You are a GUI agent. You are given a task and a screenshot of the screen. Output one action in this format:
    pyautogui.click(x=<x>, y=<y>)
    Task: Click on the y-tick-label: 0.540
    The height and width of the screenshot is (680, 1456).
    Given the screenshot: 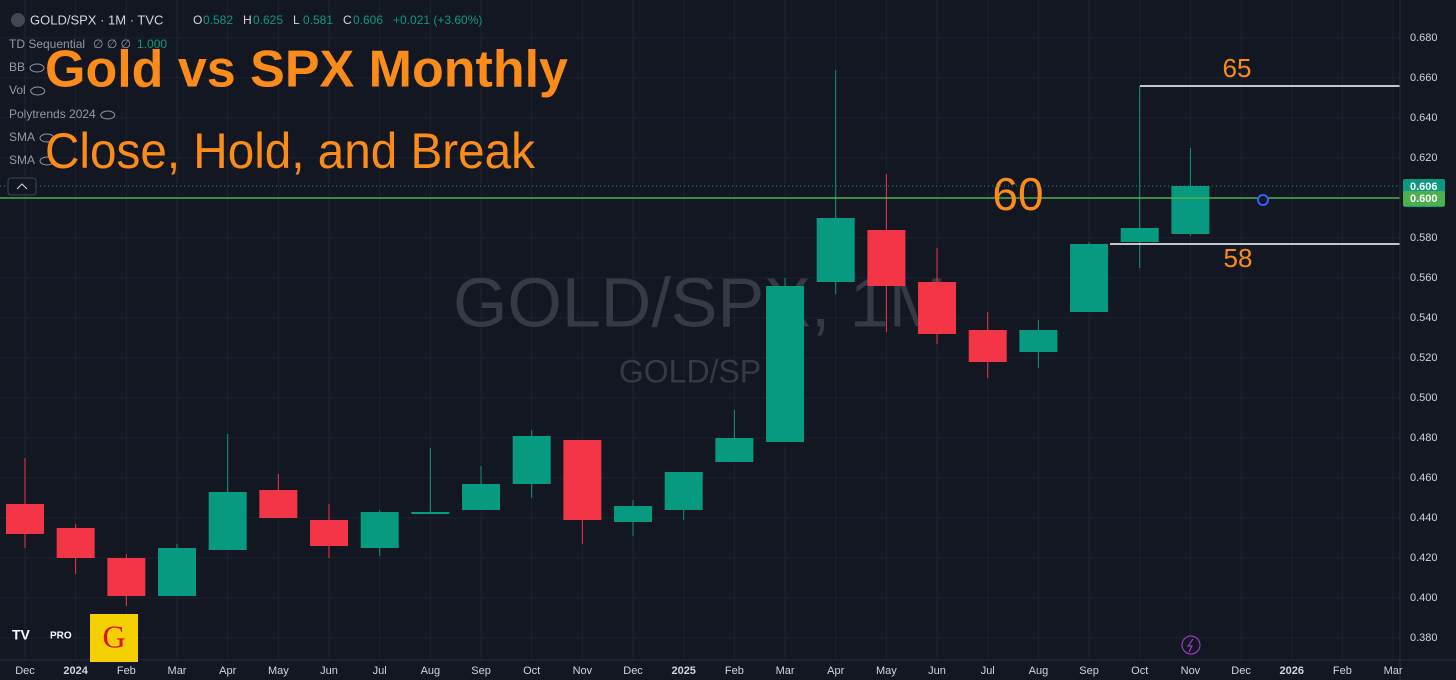 What is the action you would take?
    pyautogui.click(x=1424, y=318)
    